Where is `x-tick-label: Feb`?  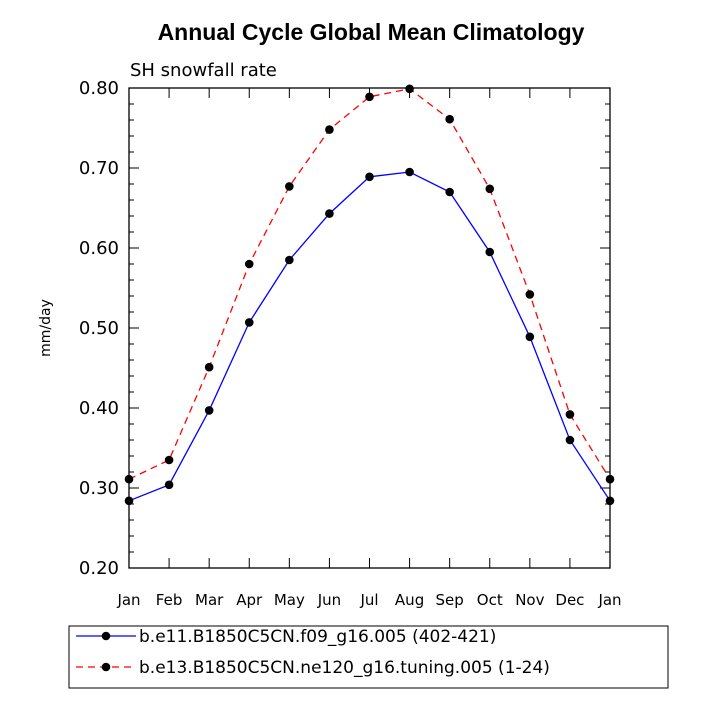
x-tick-label: Feb is located at coordinates (169, 600).